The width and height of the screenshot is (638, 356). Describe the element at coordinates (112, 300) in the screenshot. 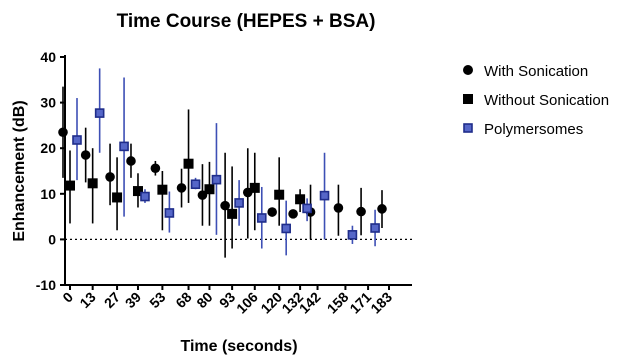

I see `x-tick-label: 27` at that location.